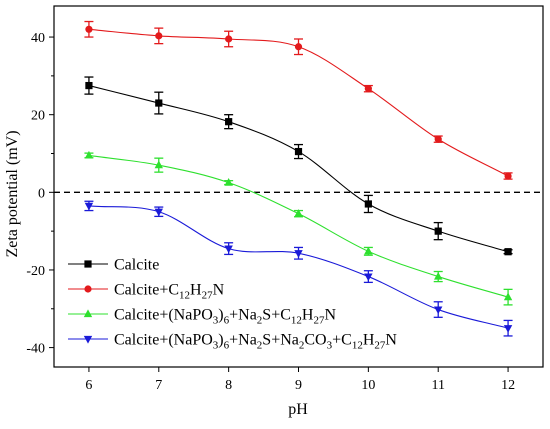  What do you see at coordinates (136, 265) in the screenshot?
I see `legend-label: Calcite` at bounding box center [136, 265].